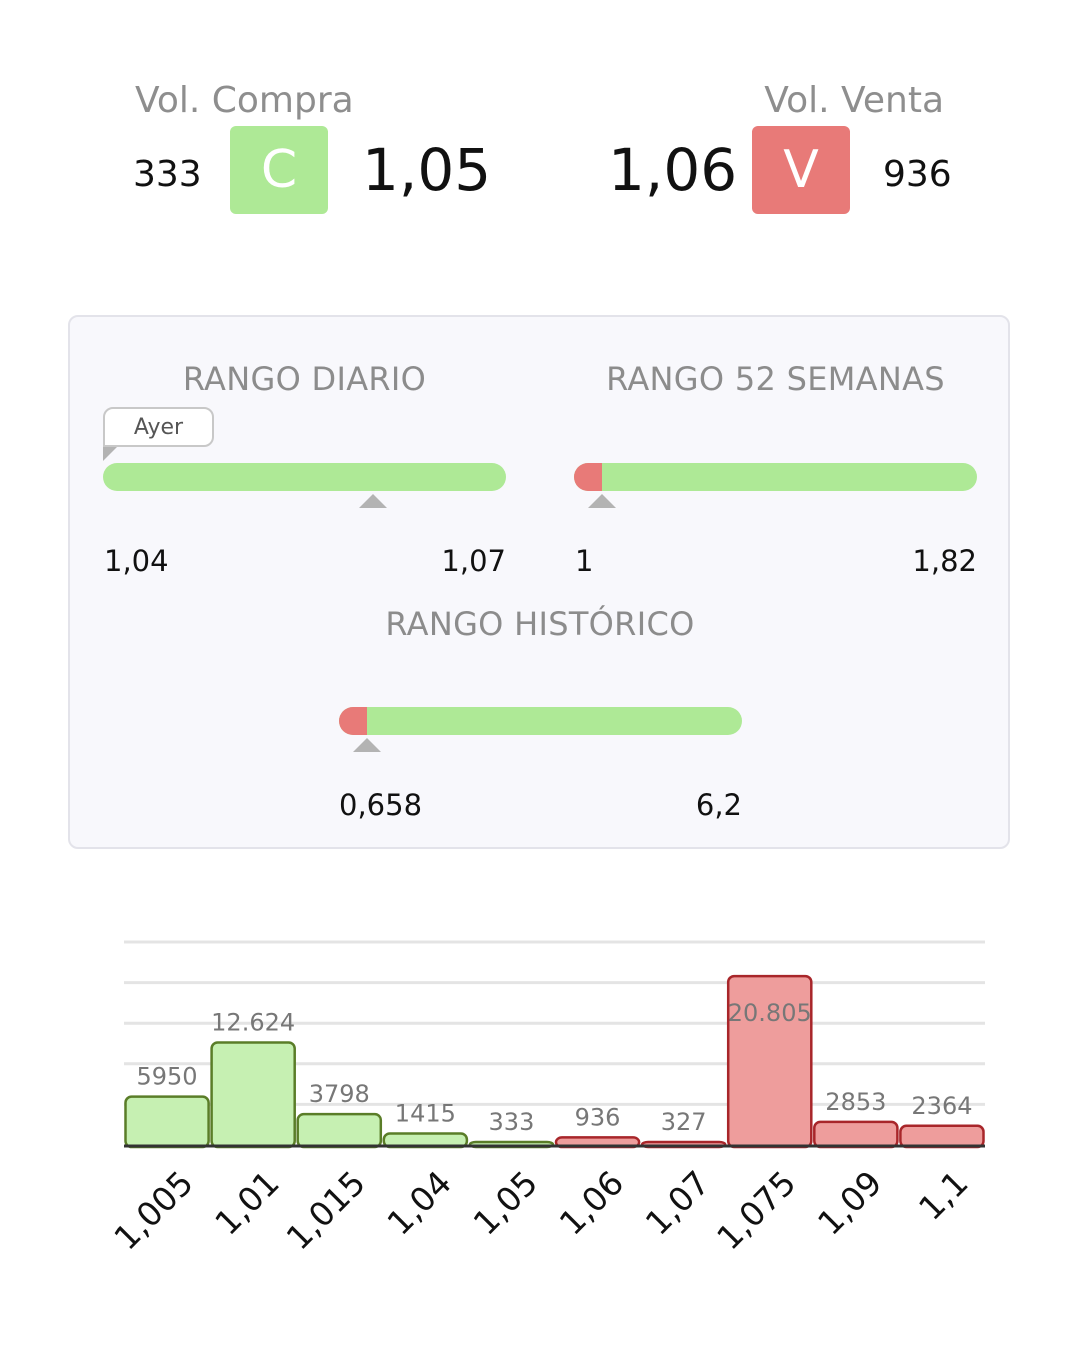 This screenshot has height=1355, width=1080. What do you see at coordinates (540, 624) in the screenshot?
I see `rango-historico-title: RANGO HISTÓRICO` at bounding box center [540, 624].